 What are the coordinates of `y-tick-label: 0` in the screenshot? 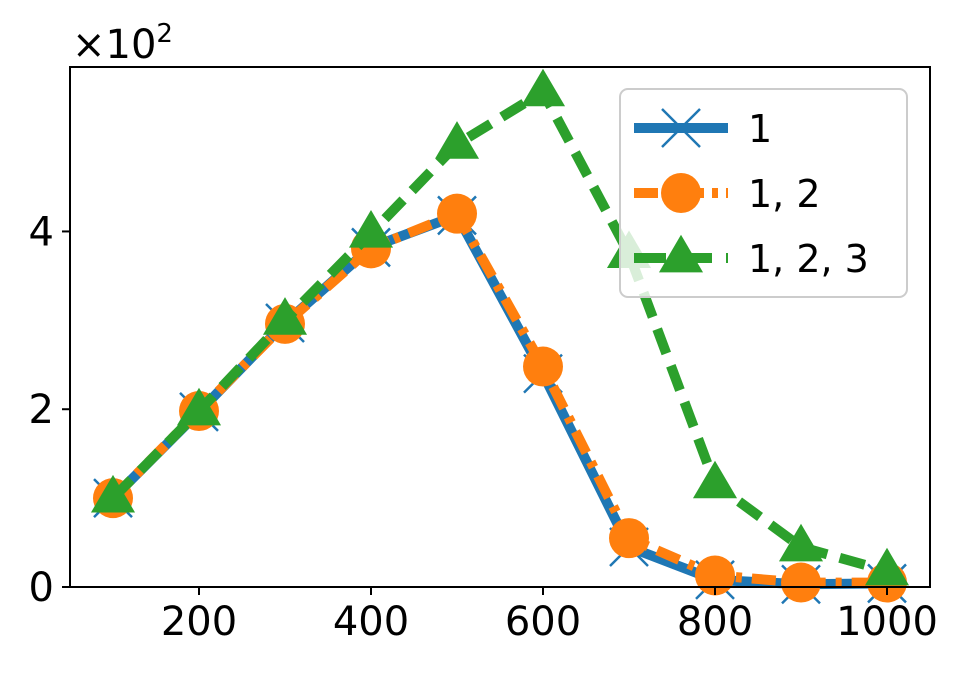 It's located at (41, 588).